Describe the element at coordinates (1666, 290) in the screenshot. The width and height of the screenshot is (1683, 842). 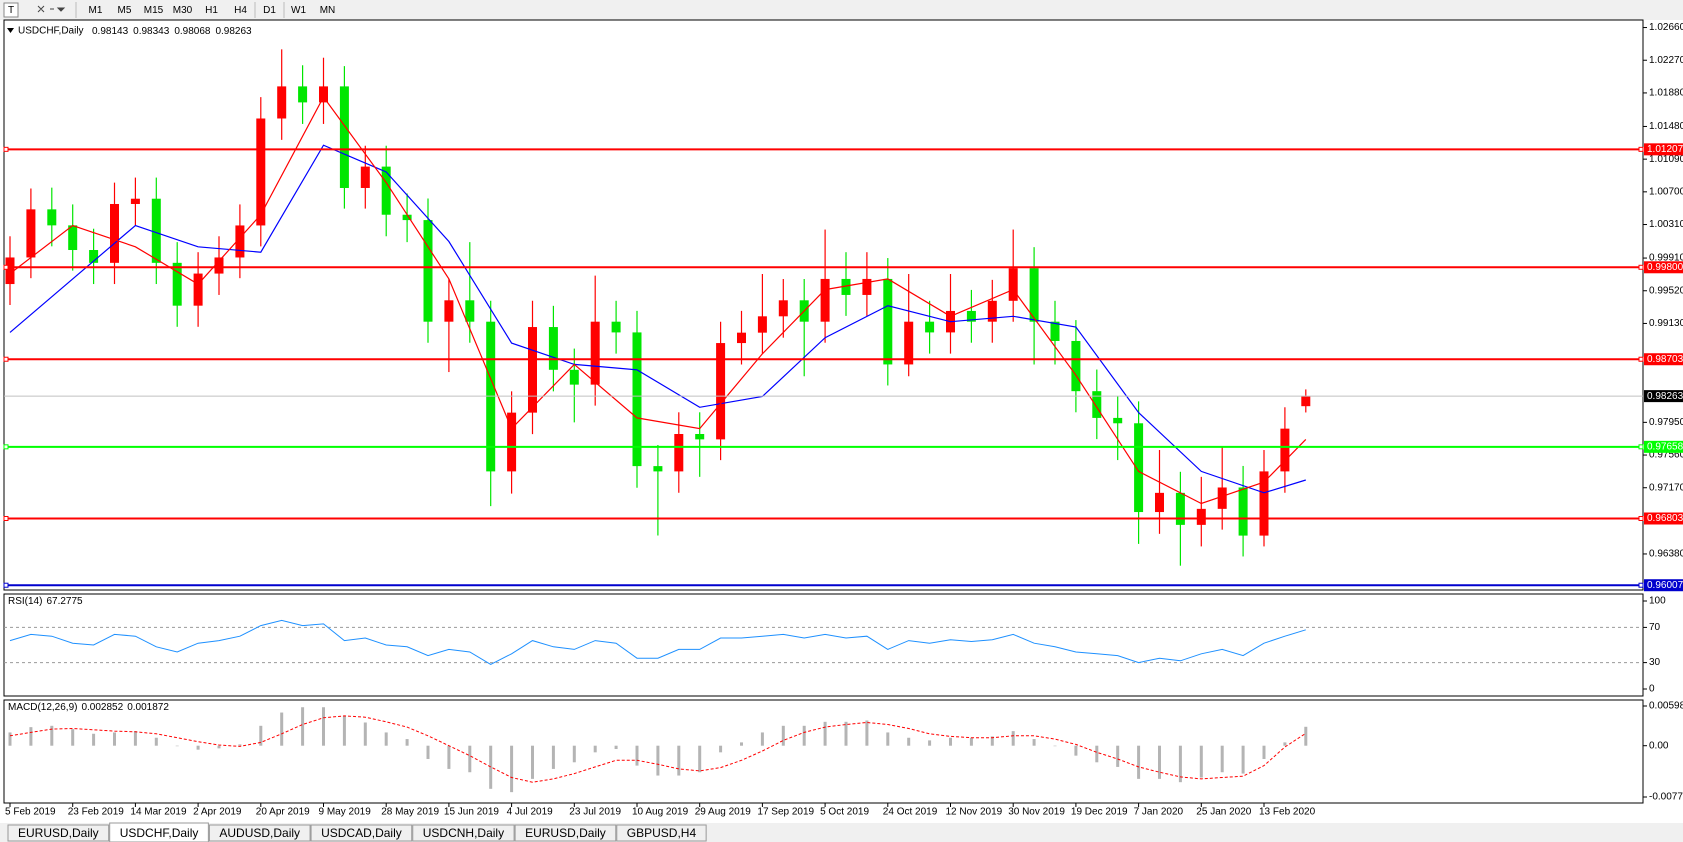
I see `y-tick-label: 0.99520` at that location.